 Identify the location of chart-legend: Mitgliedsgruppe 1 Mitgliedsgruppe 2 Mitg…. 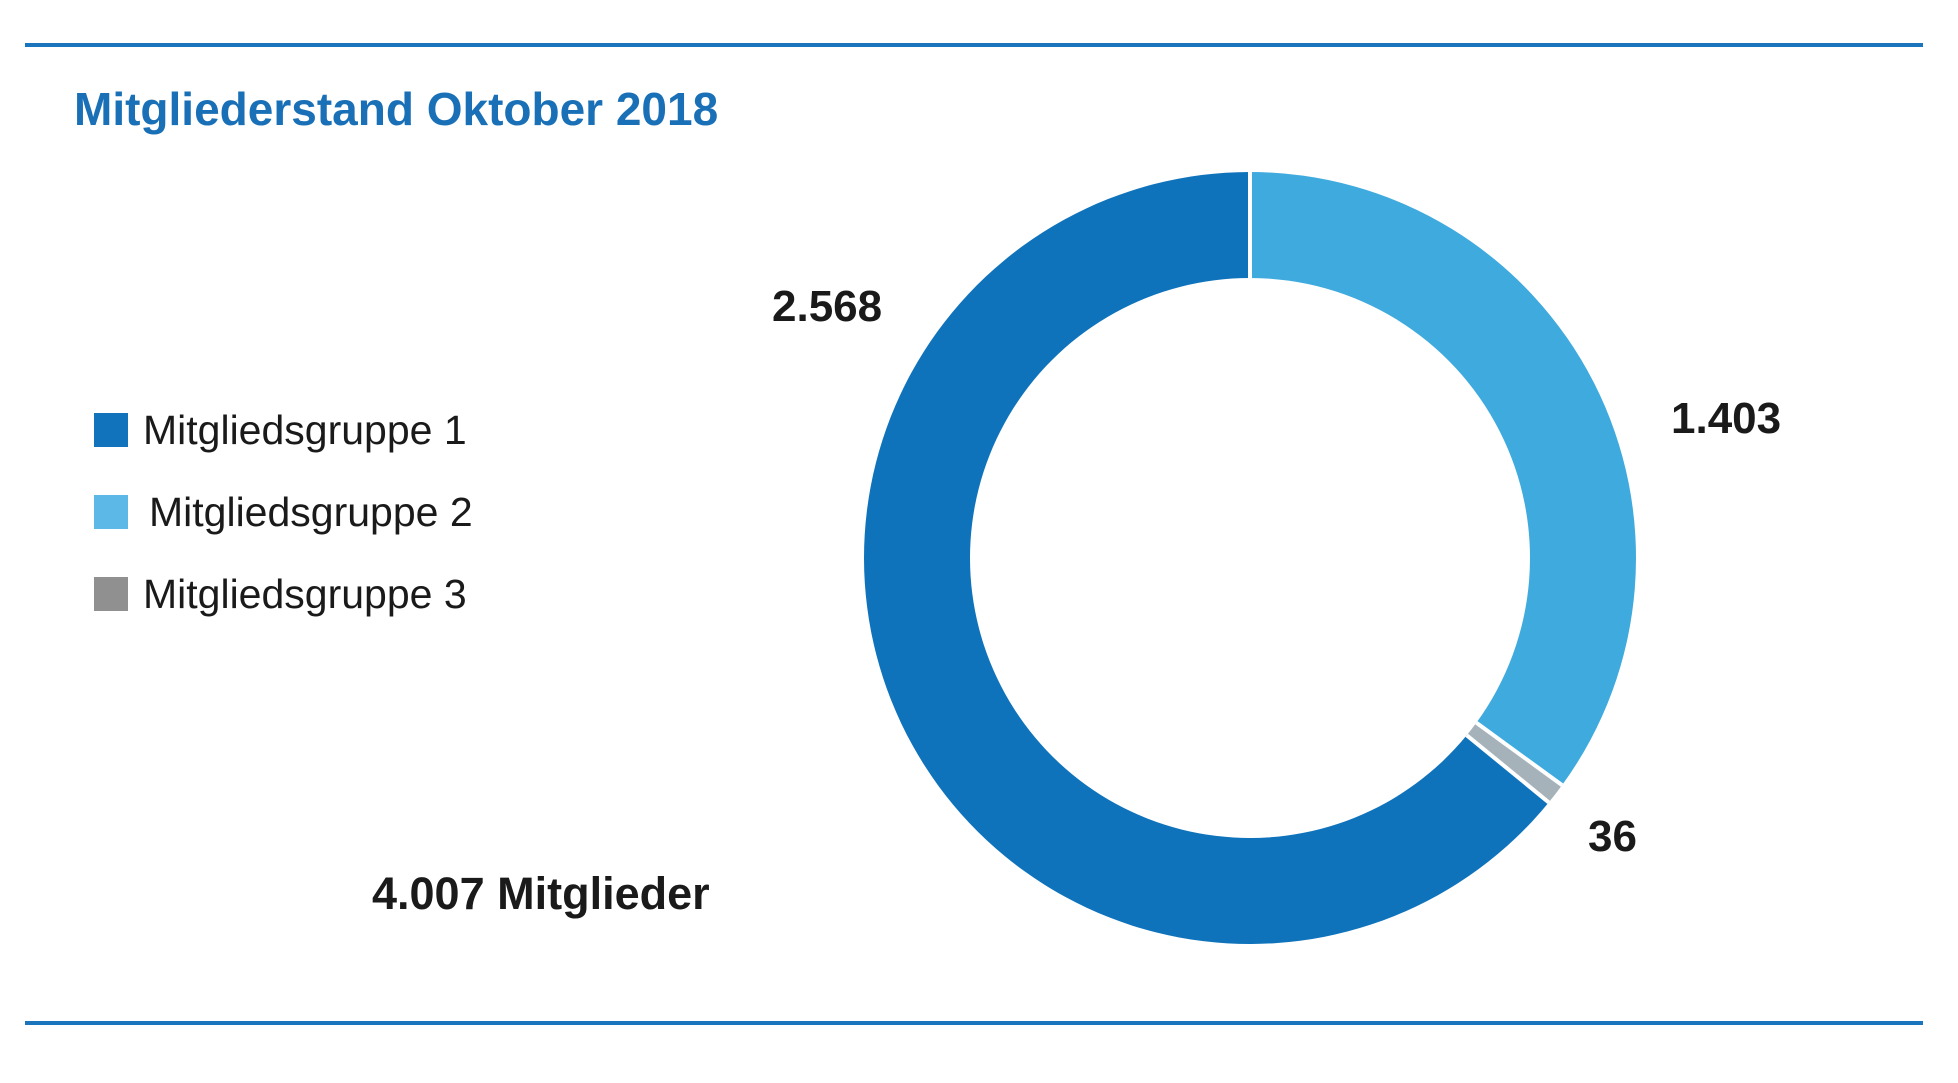
(283, 532).